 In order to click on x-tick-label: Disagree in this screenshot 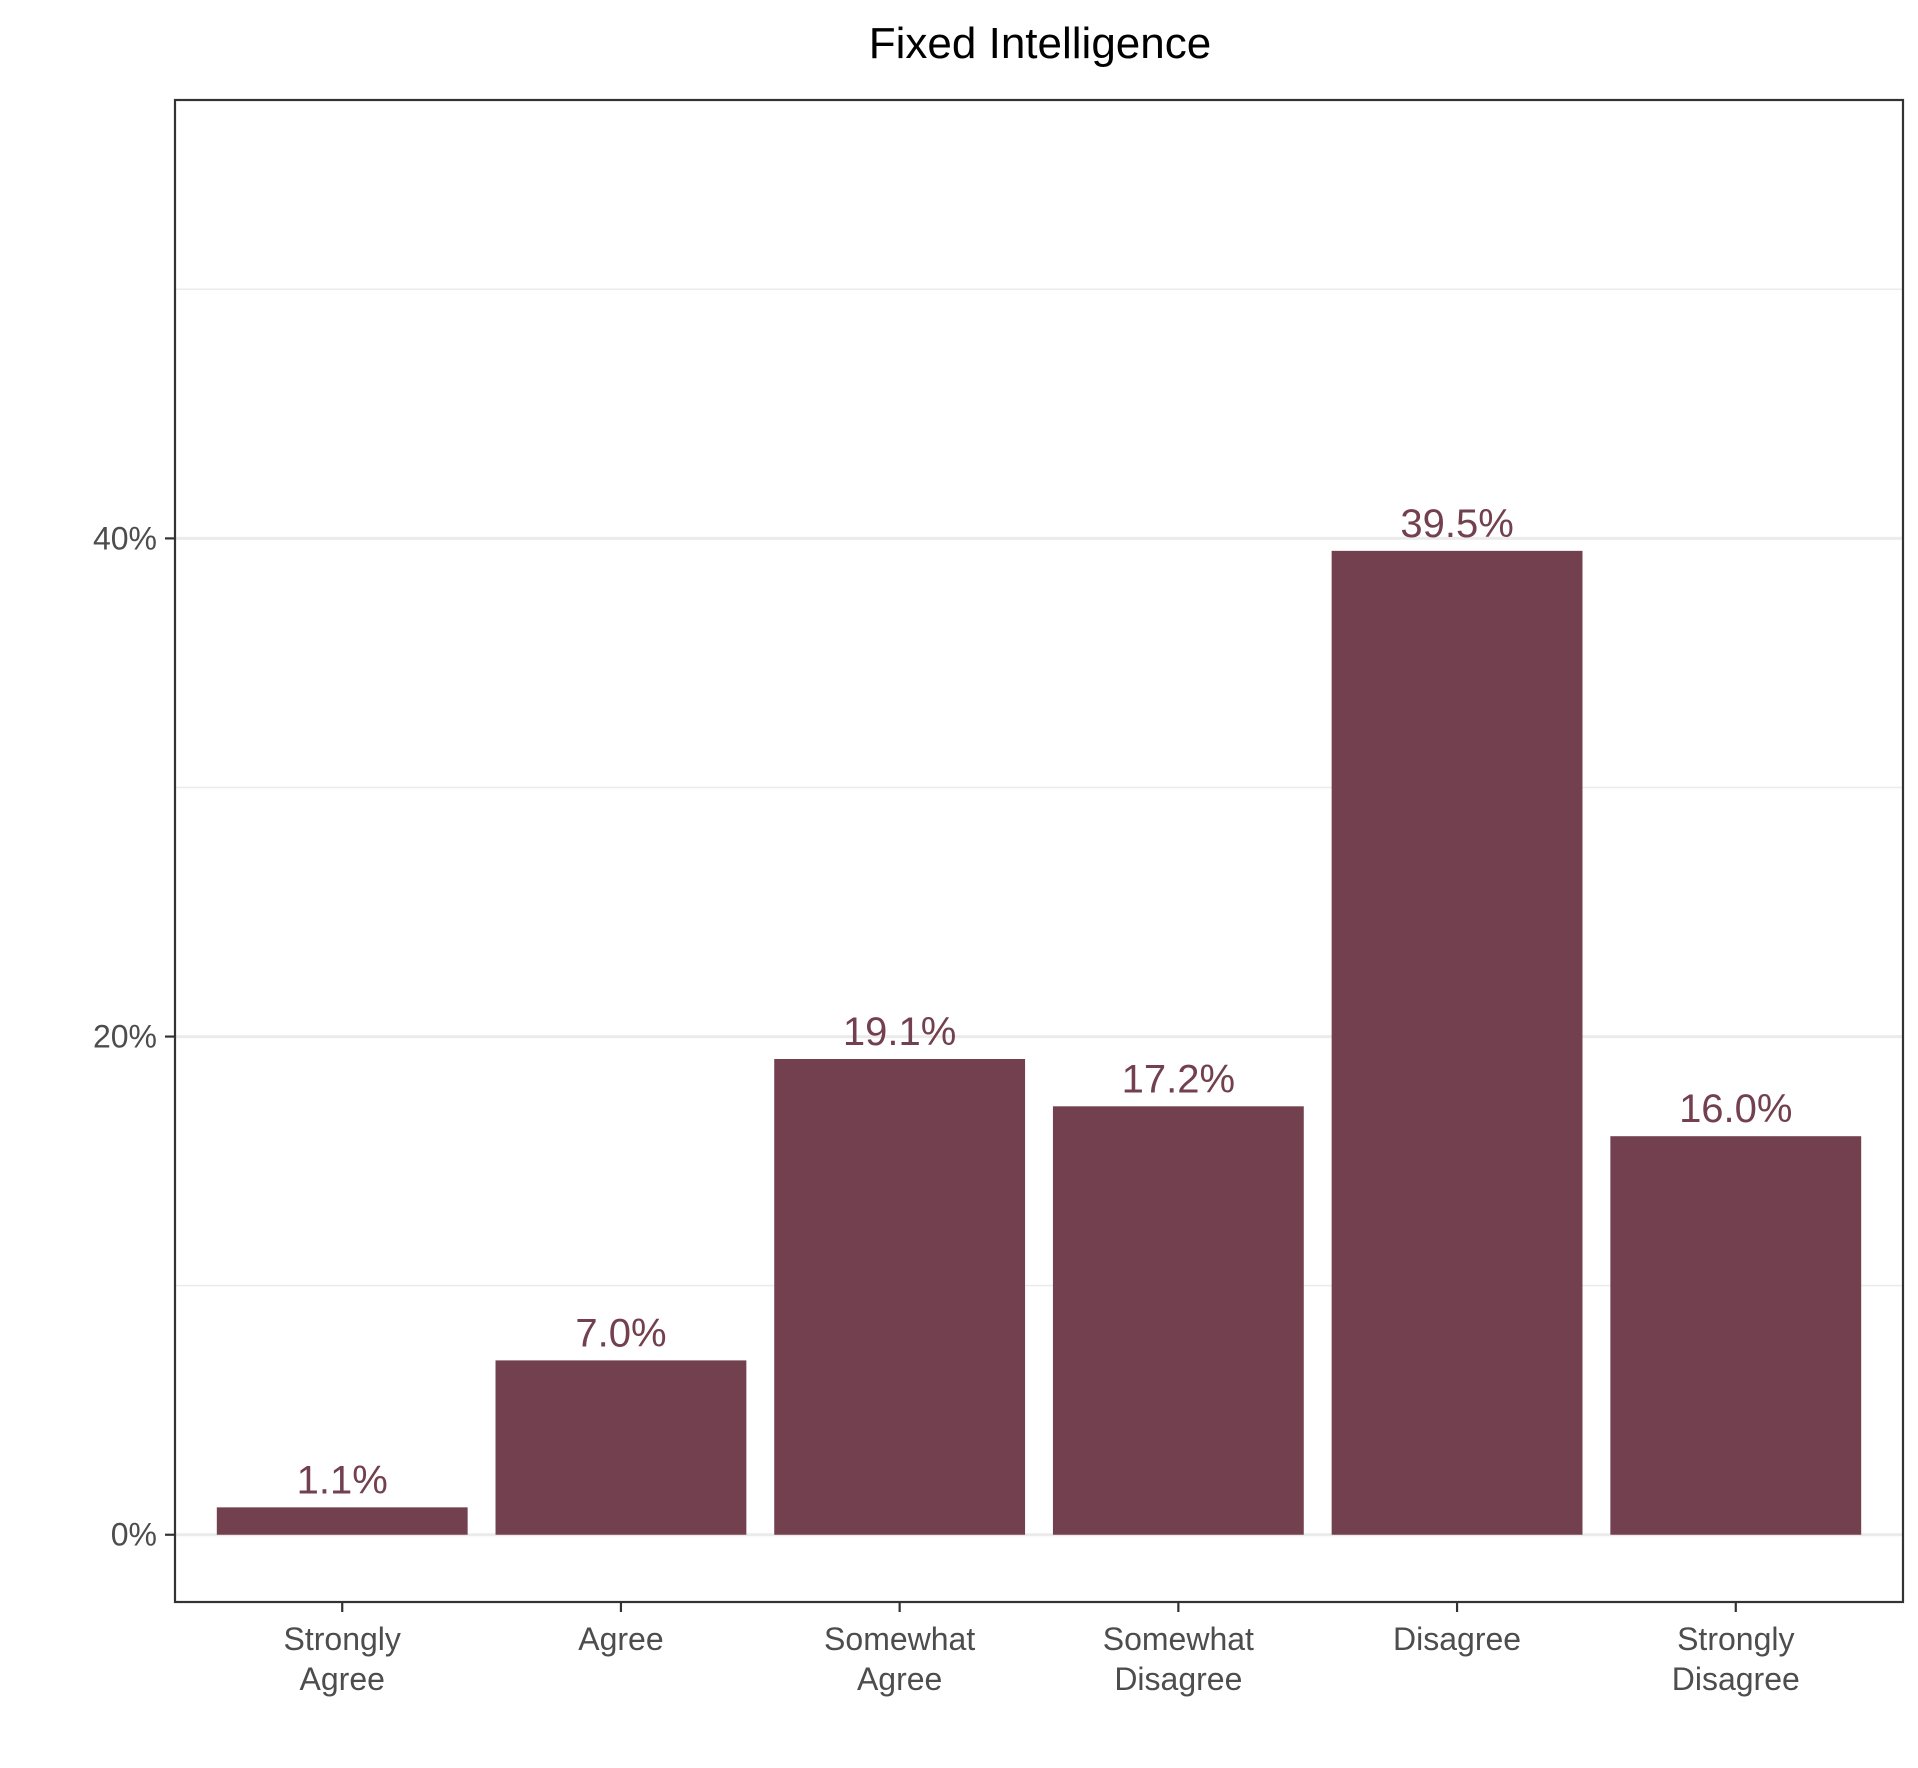, I will do `click(1457, 1639)`.